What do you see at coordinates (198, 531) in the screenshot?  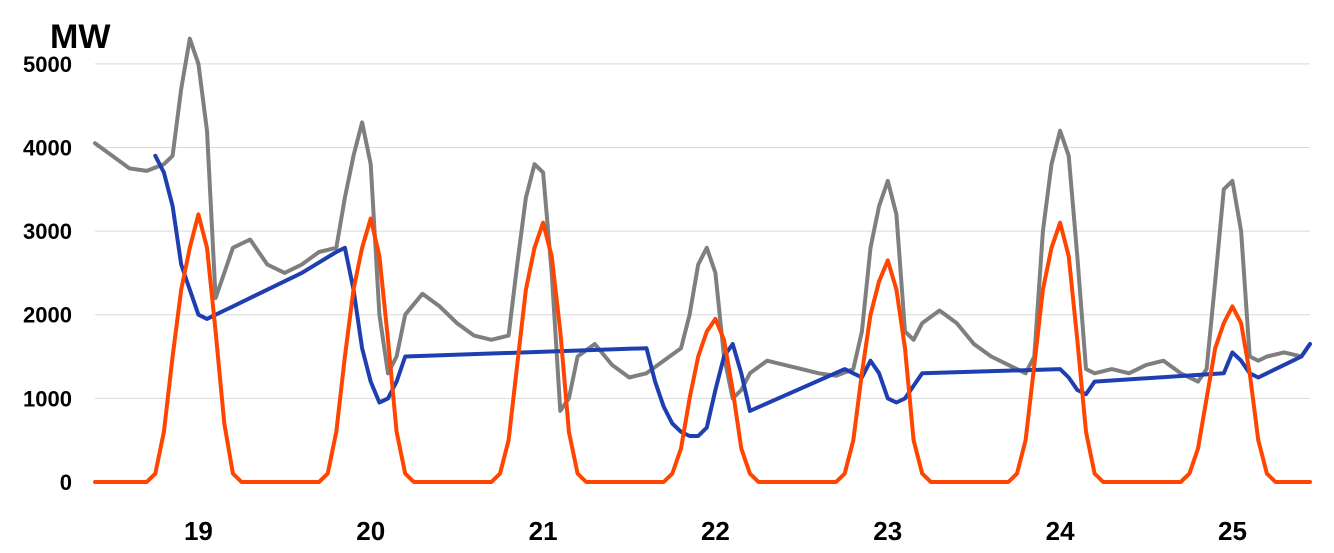 I see `x-tick-label: 19` at bounding box center [198, 531].